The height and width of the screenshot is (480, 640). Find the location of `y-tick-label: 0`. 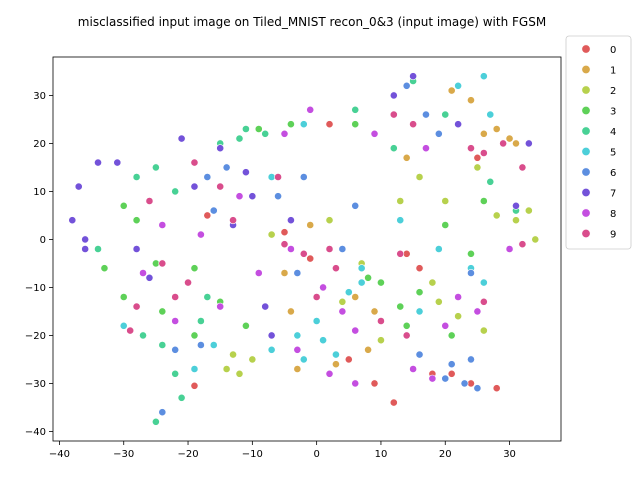

y-tick-label: 0 is located at coordinates (43, 240).